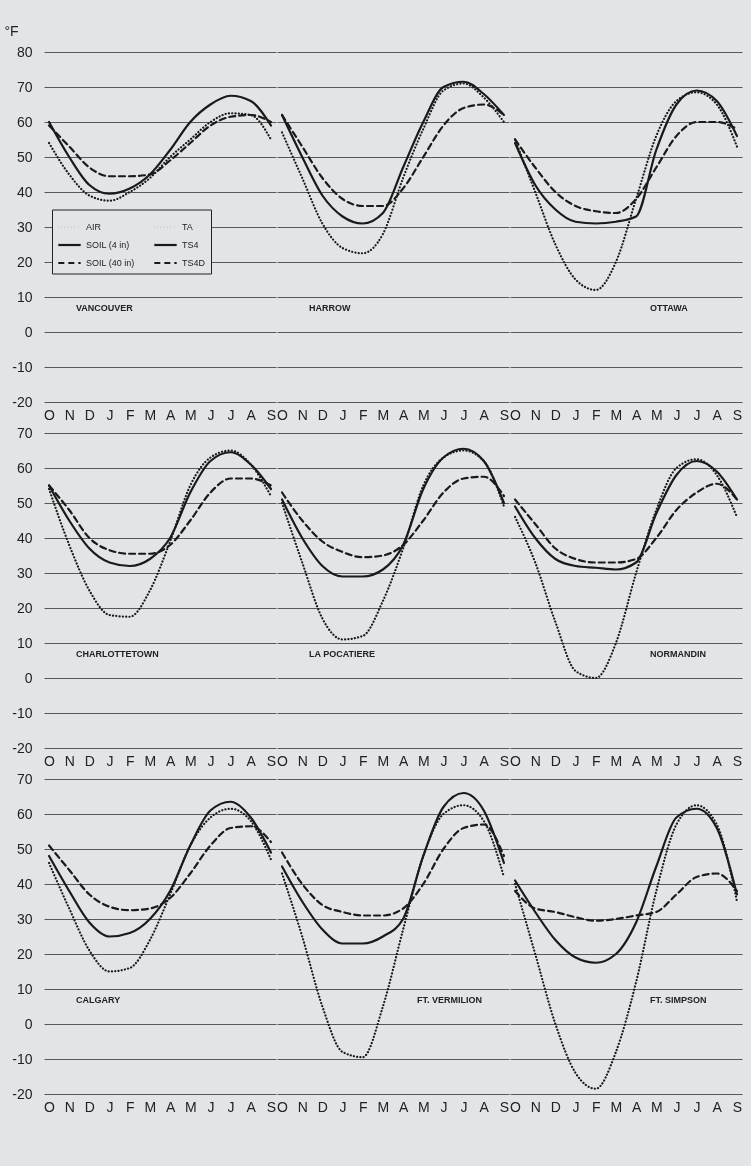  I want to click on text: NORMANDIN, so click(678, 653).